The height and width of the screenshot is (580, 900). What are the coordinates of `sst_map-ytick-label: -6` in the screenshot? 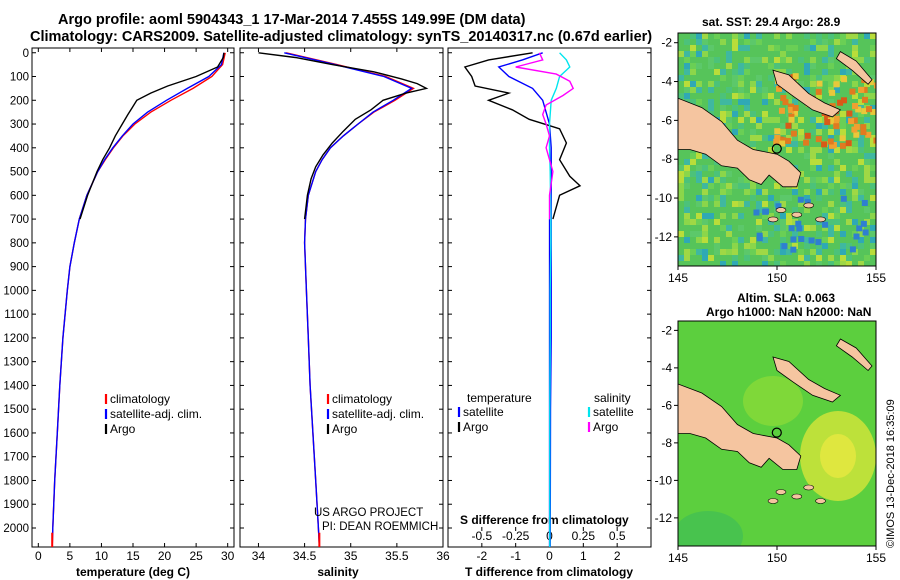 It's located at (666, 120).